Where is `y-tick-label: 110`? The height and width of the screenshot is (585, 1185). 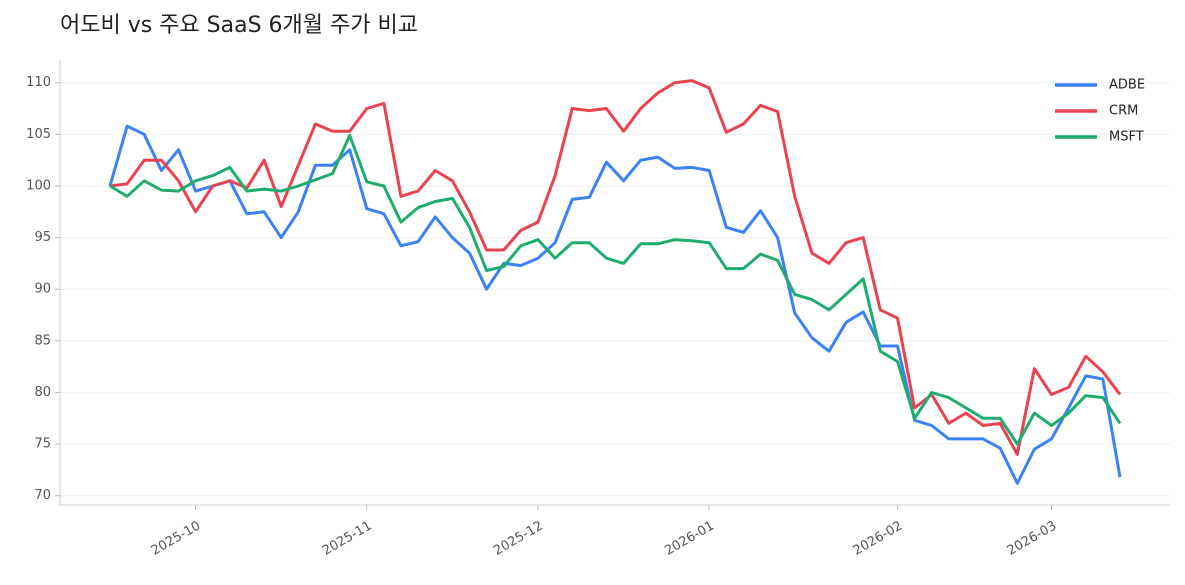 y-tick-label: 110 is located at coordinates (38, 82).